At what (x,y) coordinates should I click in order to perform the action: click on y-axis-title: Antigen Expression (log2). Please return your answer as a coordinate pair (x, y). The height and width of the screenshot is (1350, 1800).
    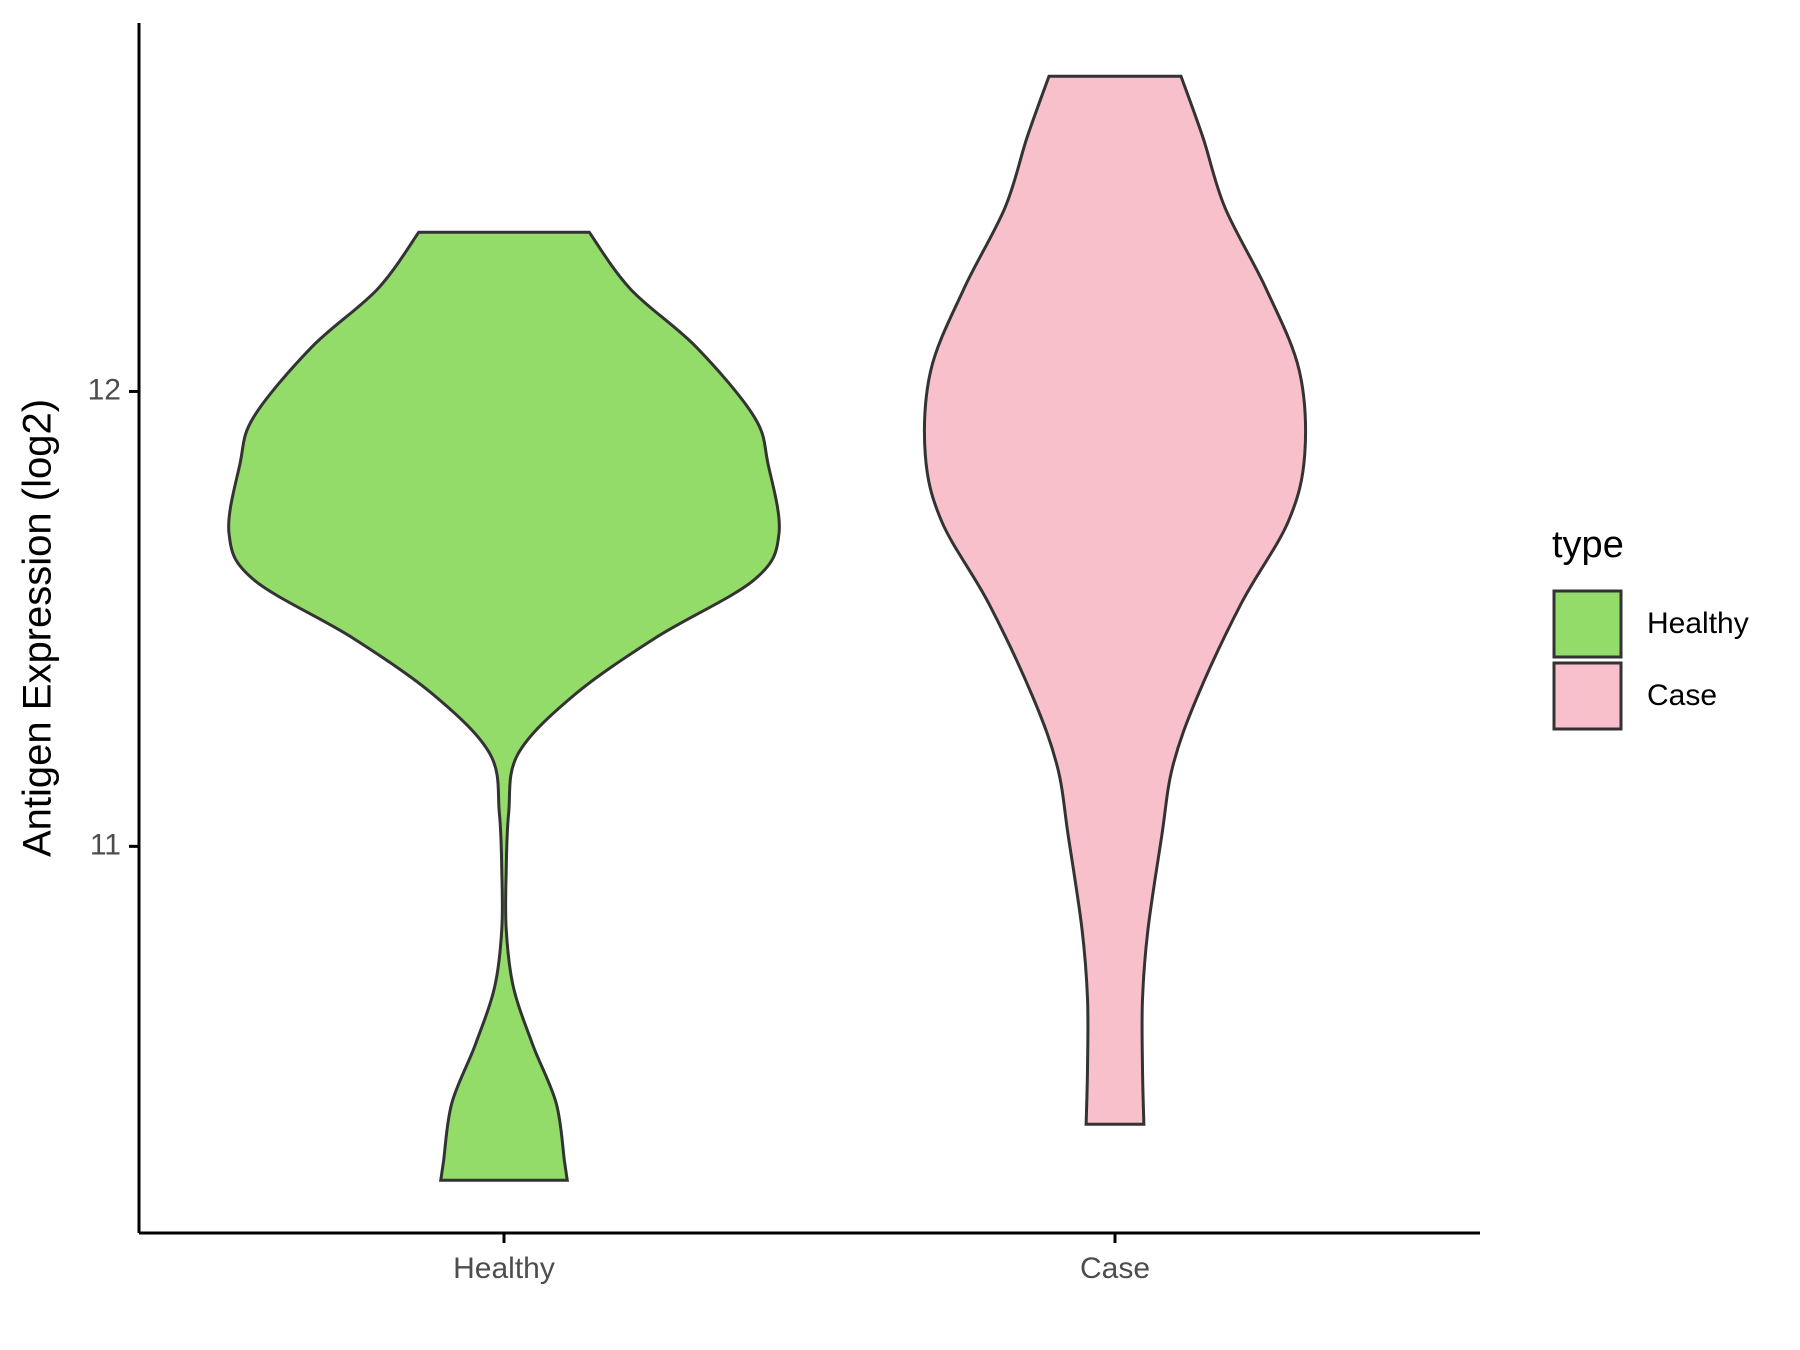
    Looking at the image, I should click on (38, 628).